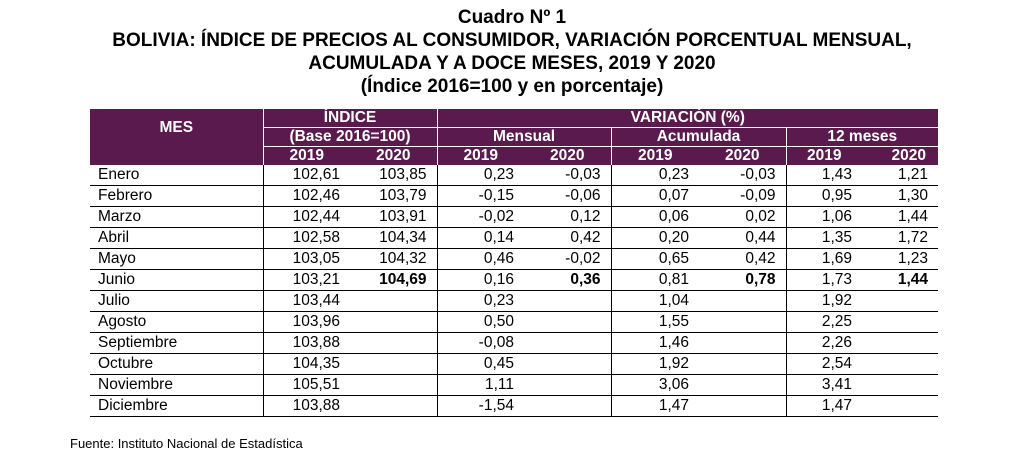  What do you see at coordinates (824, 217) in the screenshot?
I see `cell-d2019: 1,06` at bounding box center [824, 217].